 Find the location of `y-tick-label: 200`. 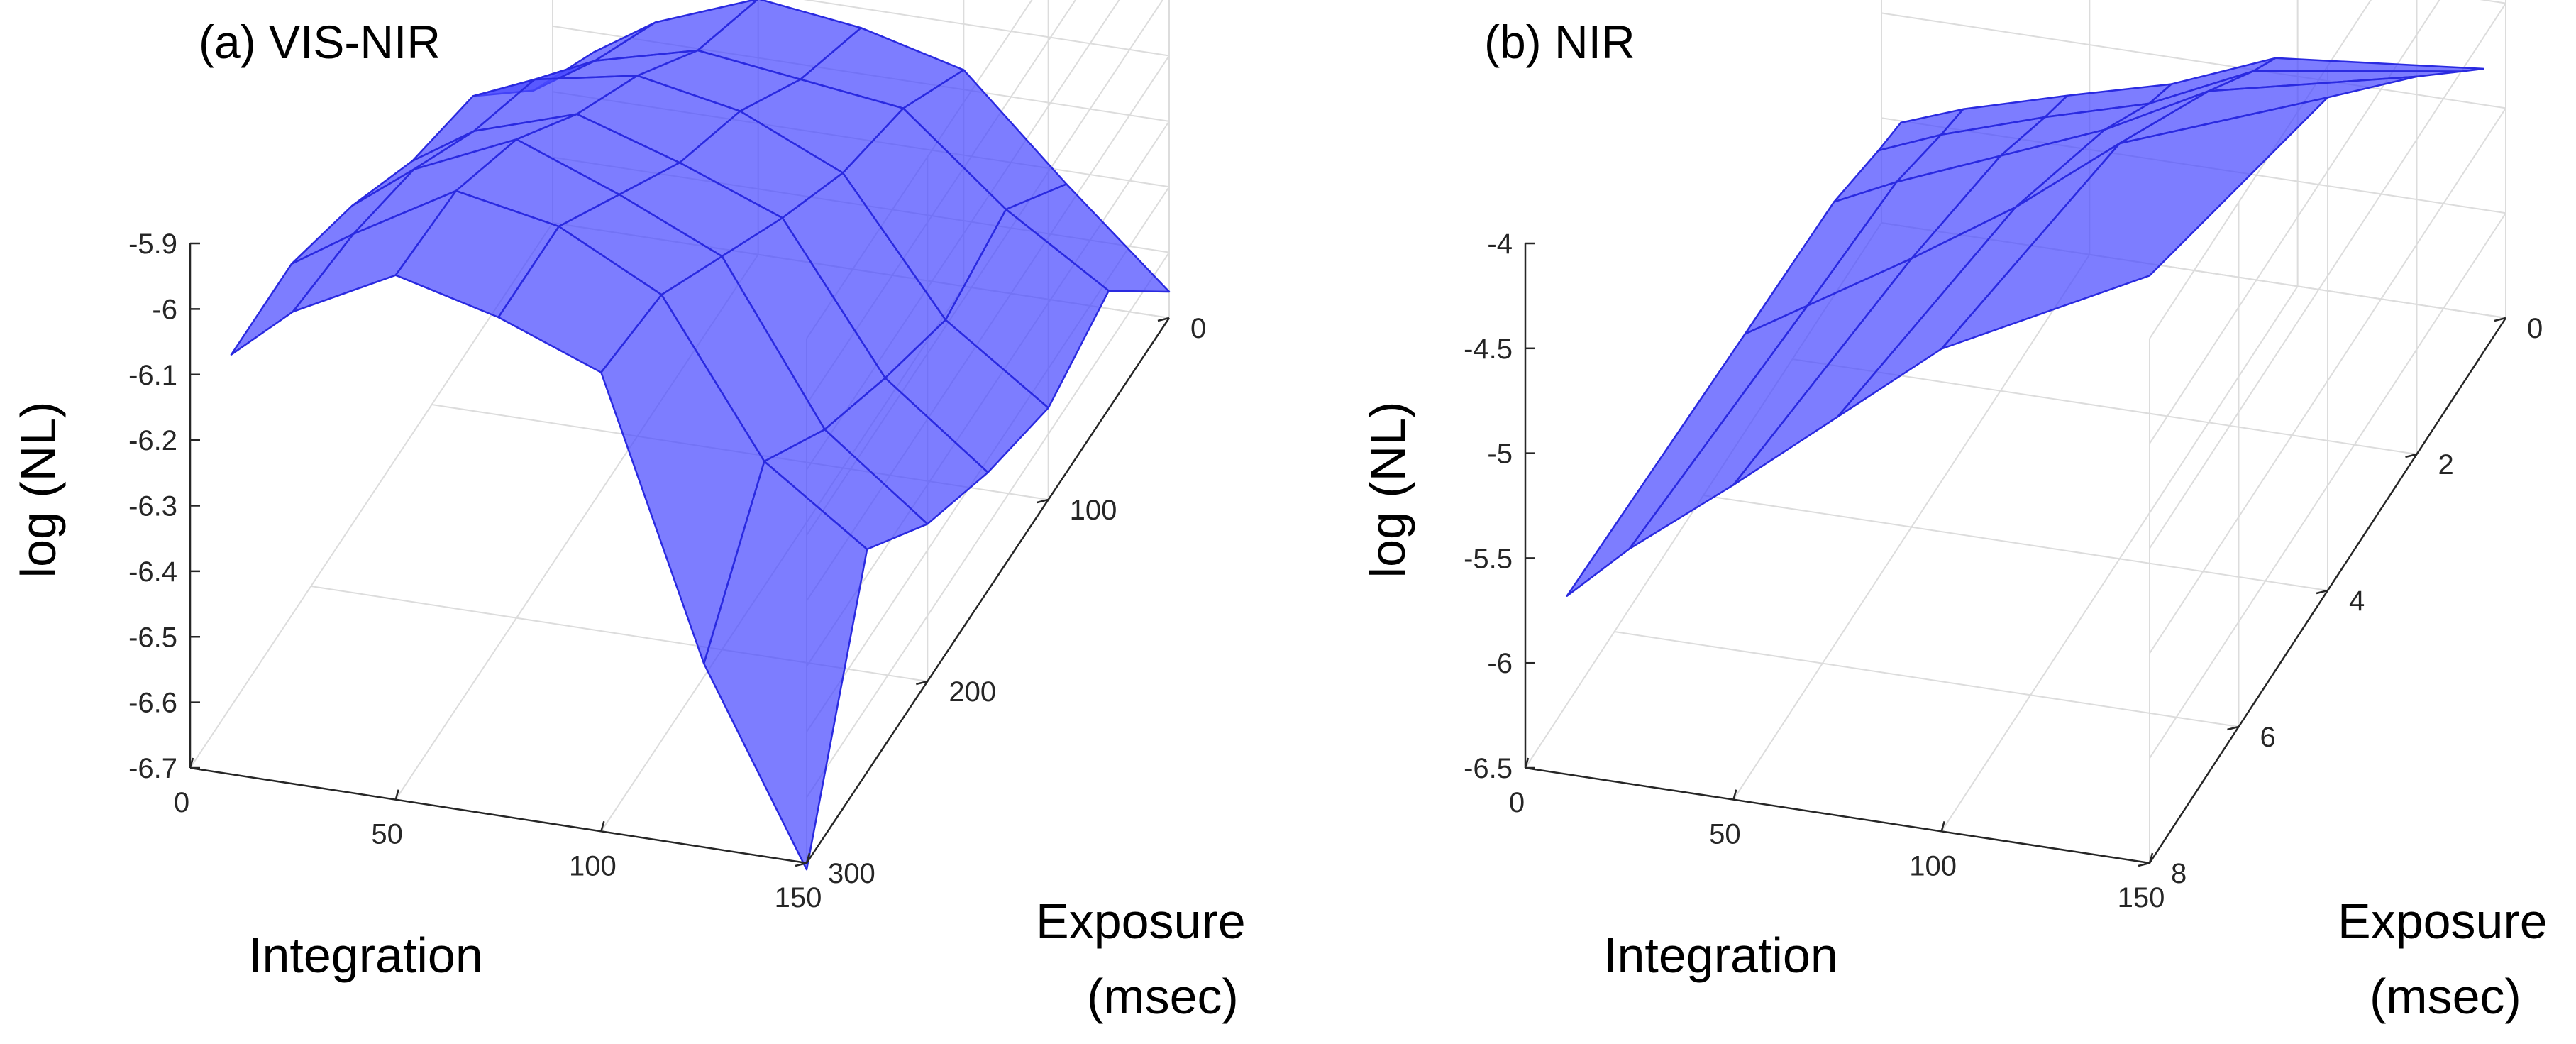

y-tick-label: 200 is located at coordinates (972, 692).